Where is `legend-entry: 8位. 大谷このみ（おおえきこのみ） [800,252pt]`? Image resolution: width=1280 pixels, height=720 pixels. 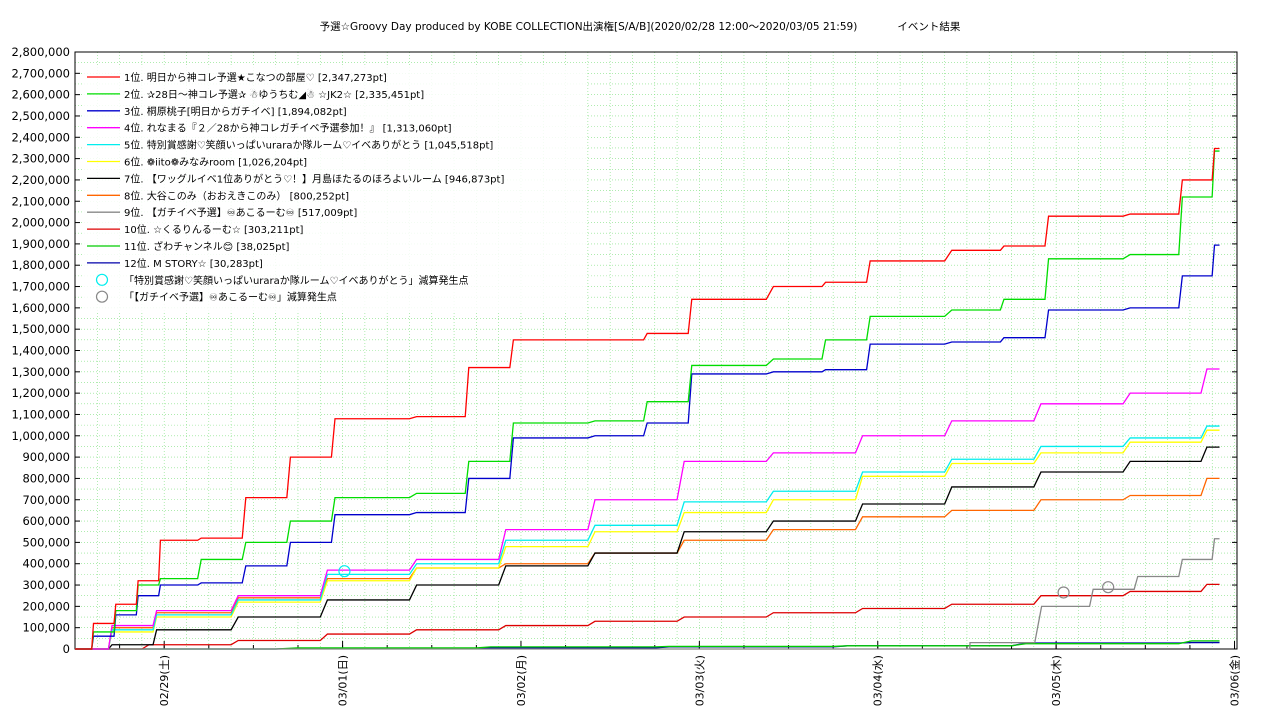
legend-entry: 8位. 大谷このみ（おおえきこのみ） [800,252pt] is located at coordinates (236, 195).